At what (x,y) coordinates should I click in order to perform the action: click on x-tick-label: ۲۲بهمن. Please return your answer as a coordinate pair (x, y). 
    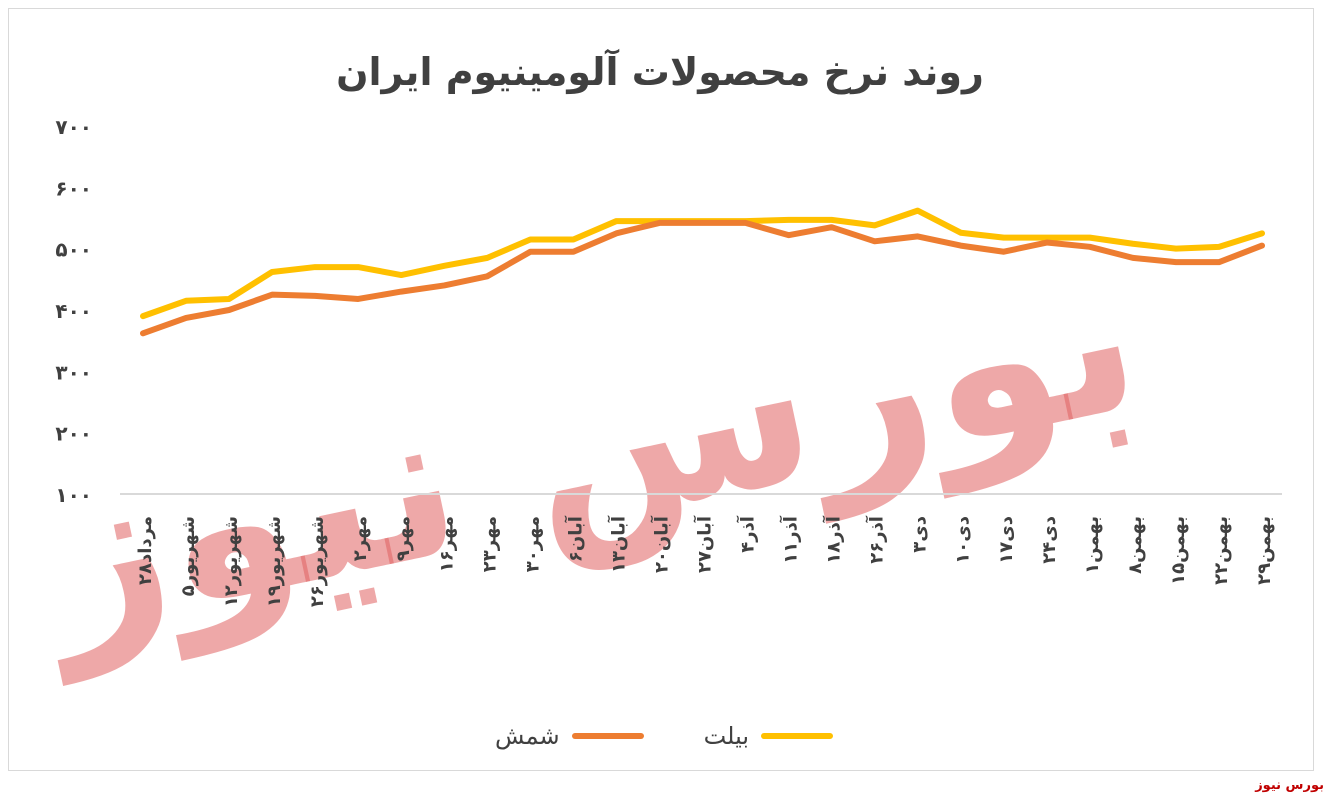
    Looking at the image, I should click on (1221, 550).